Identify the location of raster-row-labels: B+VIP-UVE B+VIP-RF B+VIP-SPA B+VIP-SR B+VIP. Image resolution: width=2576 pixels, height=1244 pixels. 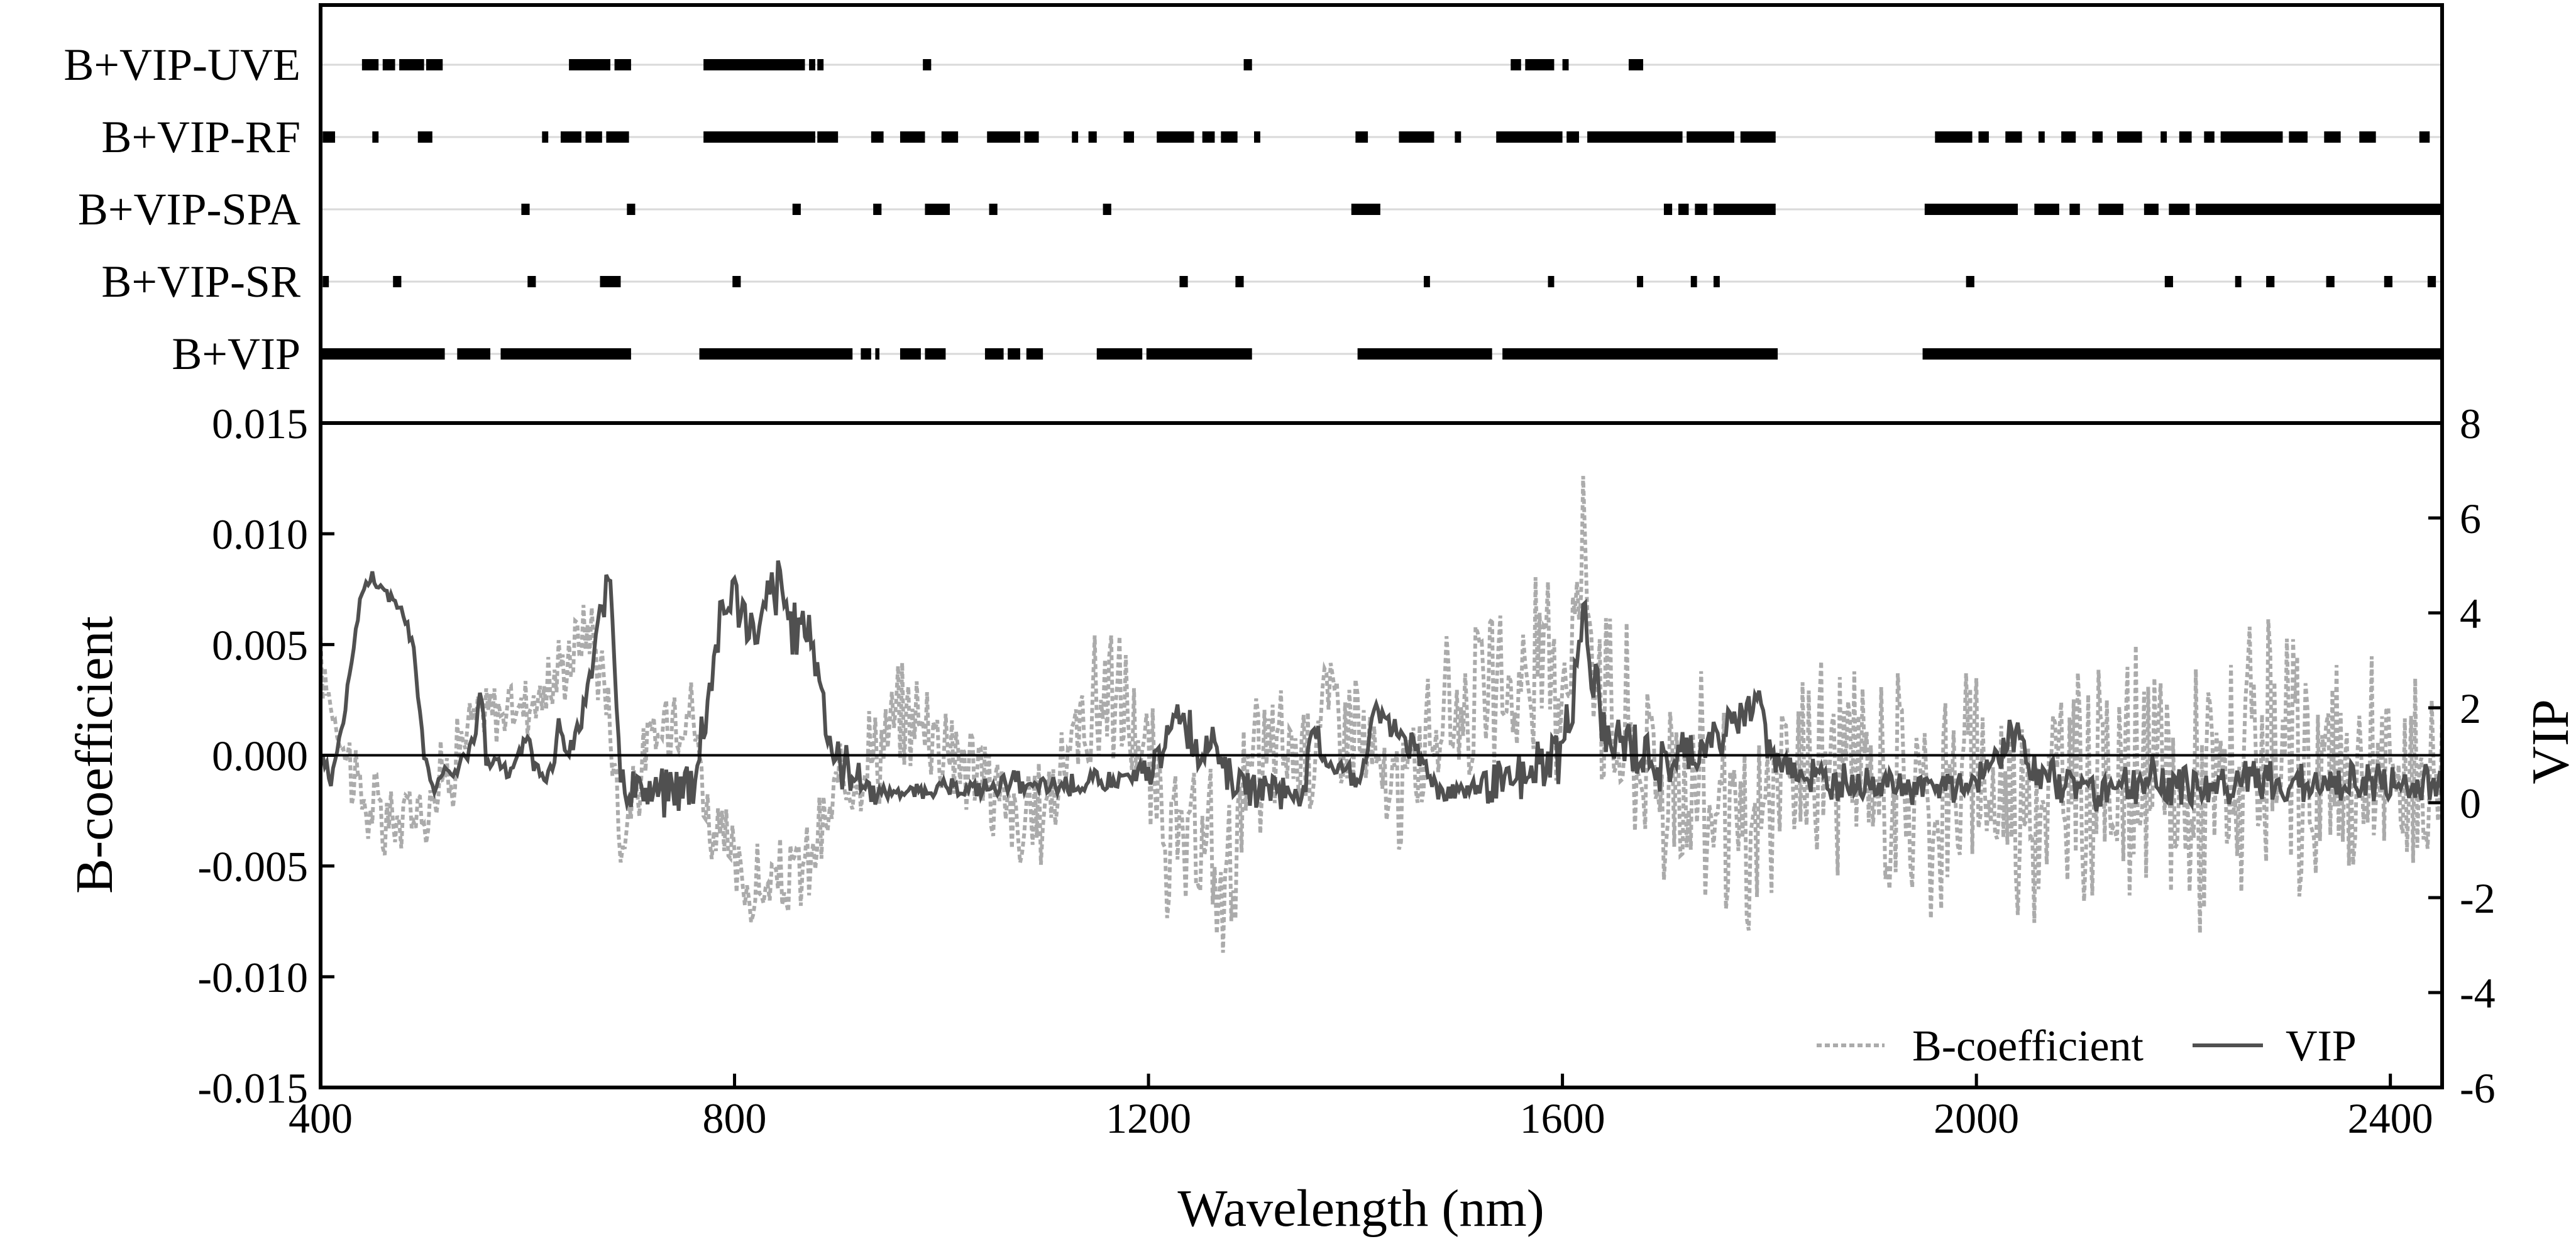
(181, 209).